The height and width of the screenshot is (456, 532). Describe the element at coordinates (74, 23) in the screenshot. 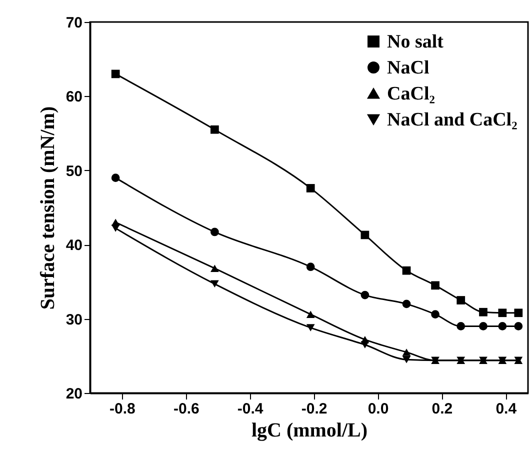

I see `y-tick-label: 70` at that location.